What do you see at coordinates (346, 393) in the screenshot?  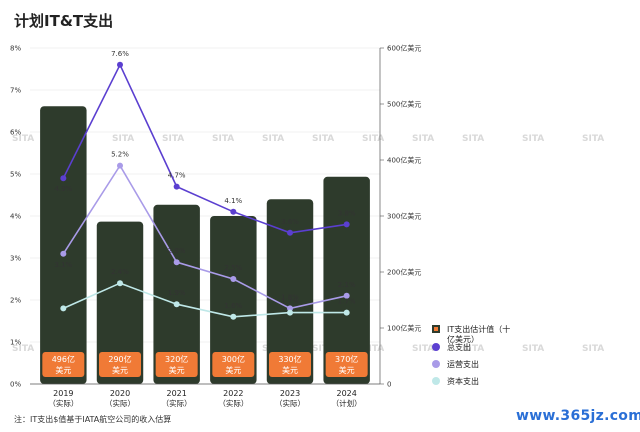 I see `x-tick-label: 2024` at bounding box center [346, 393].